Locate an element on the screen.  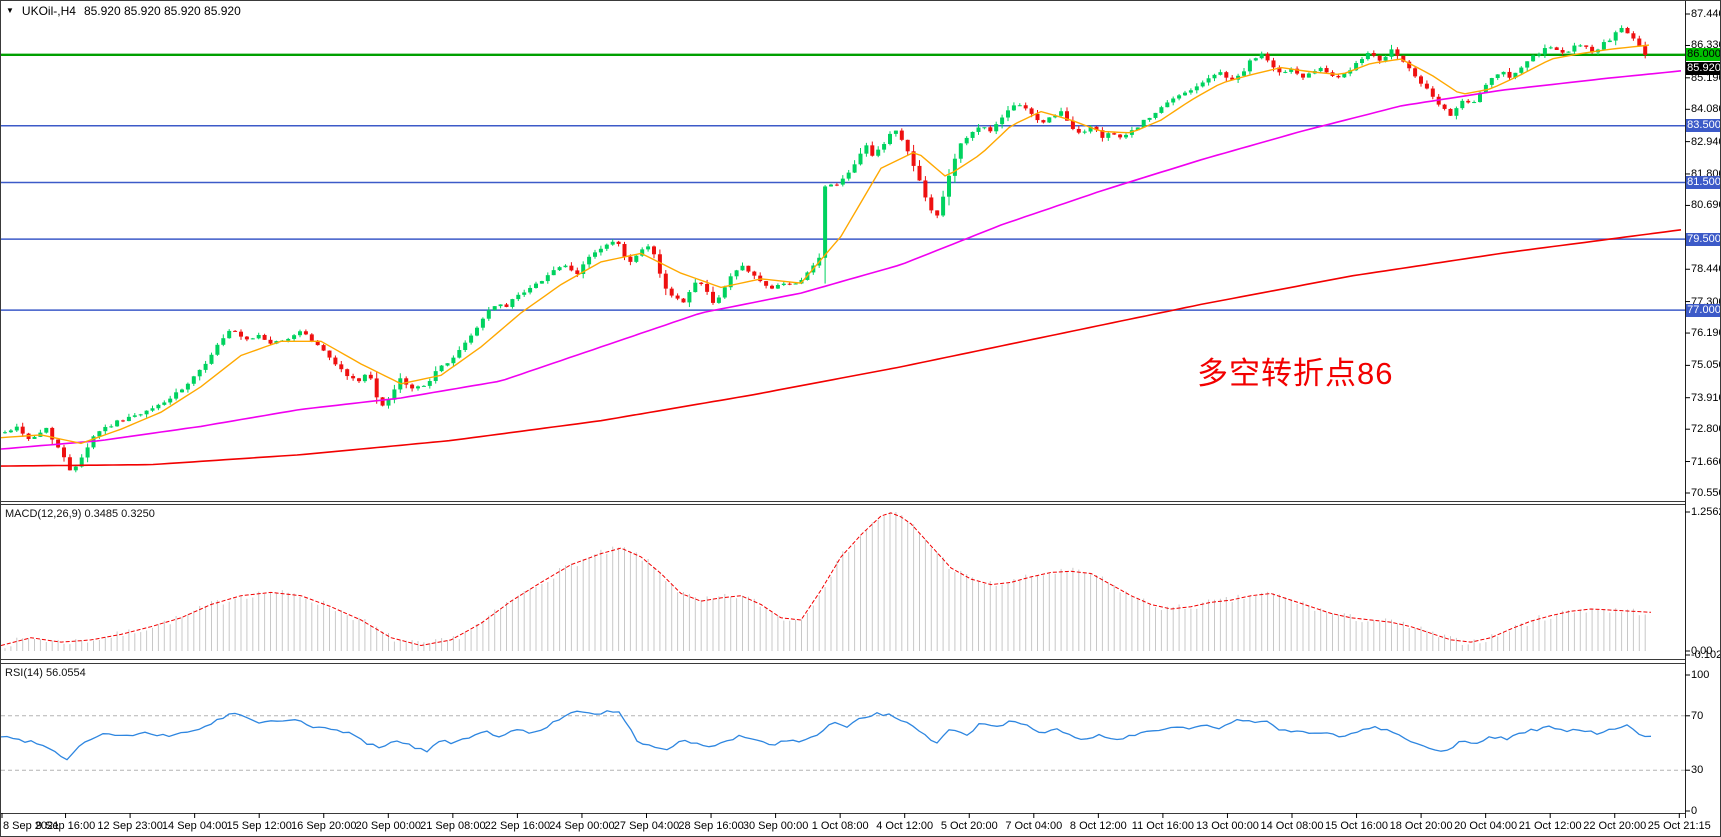
time-label: 1 Oct 08:00 is located at coordinates (840, 826).